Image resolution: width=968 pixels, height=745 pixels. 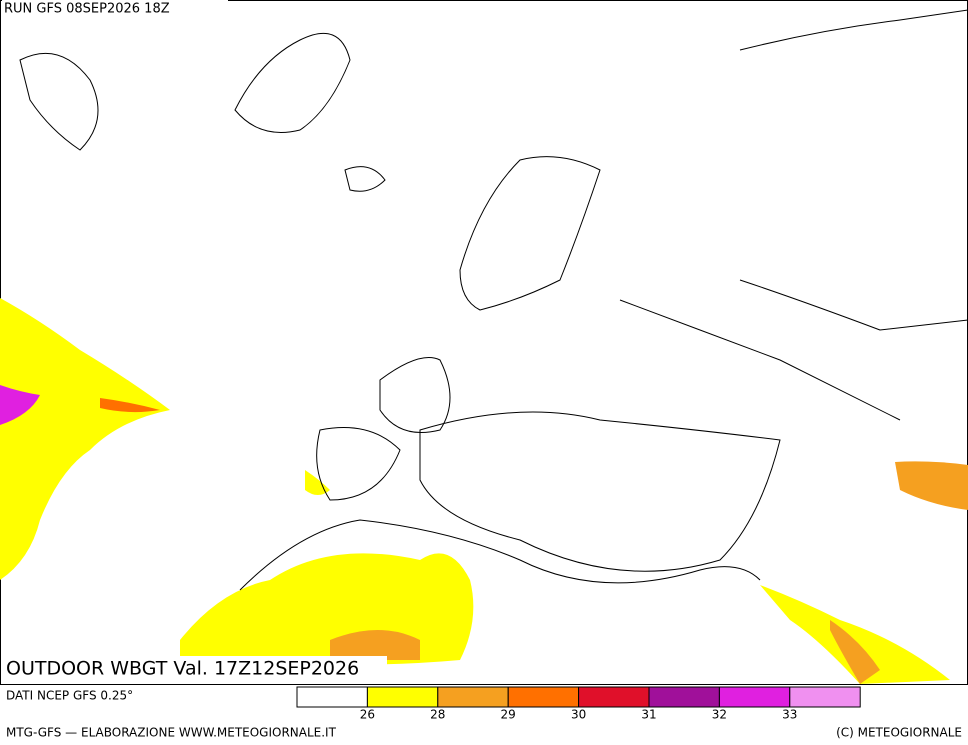 I want to click on header-bg, so click(x=115, y=8).